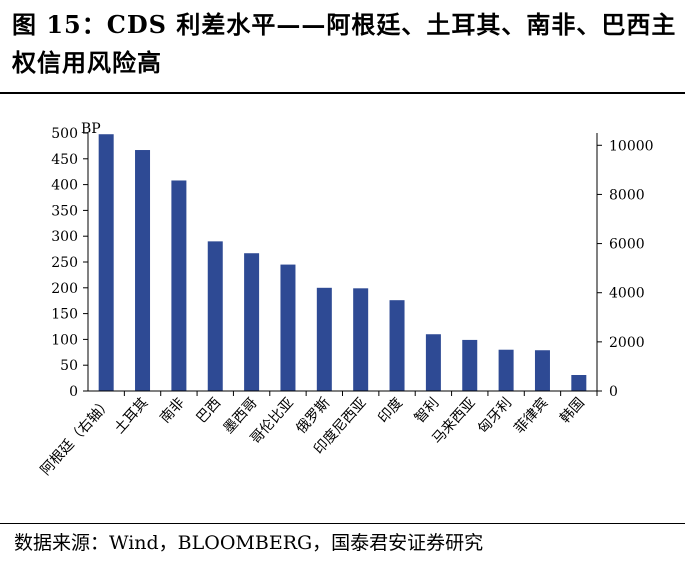 The height and width of the screenshot is (566, 685). Describe the element at coordinates (64, 315) in the screenshot. I see `left-tick-label: 150` at that location.